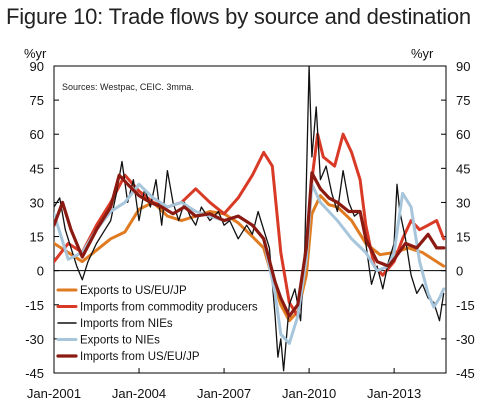 This screenshot has width=488, height=410. What do you see at coordinates (37, 168) in the screenshot?
I see `y-tick-label-left: 45` at bounding box center [37, 168].